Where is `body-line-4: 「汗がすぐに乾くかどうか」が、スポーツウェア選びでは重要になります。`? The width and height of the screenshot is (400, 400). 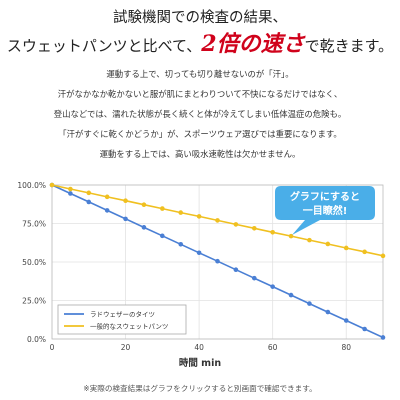 body-line-4: 「汗がすぐに乾くかどうか」が、スポーツウェア選びでは重要になります。 is located at coordinates (200, 134).